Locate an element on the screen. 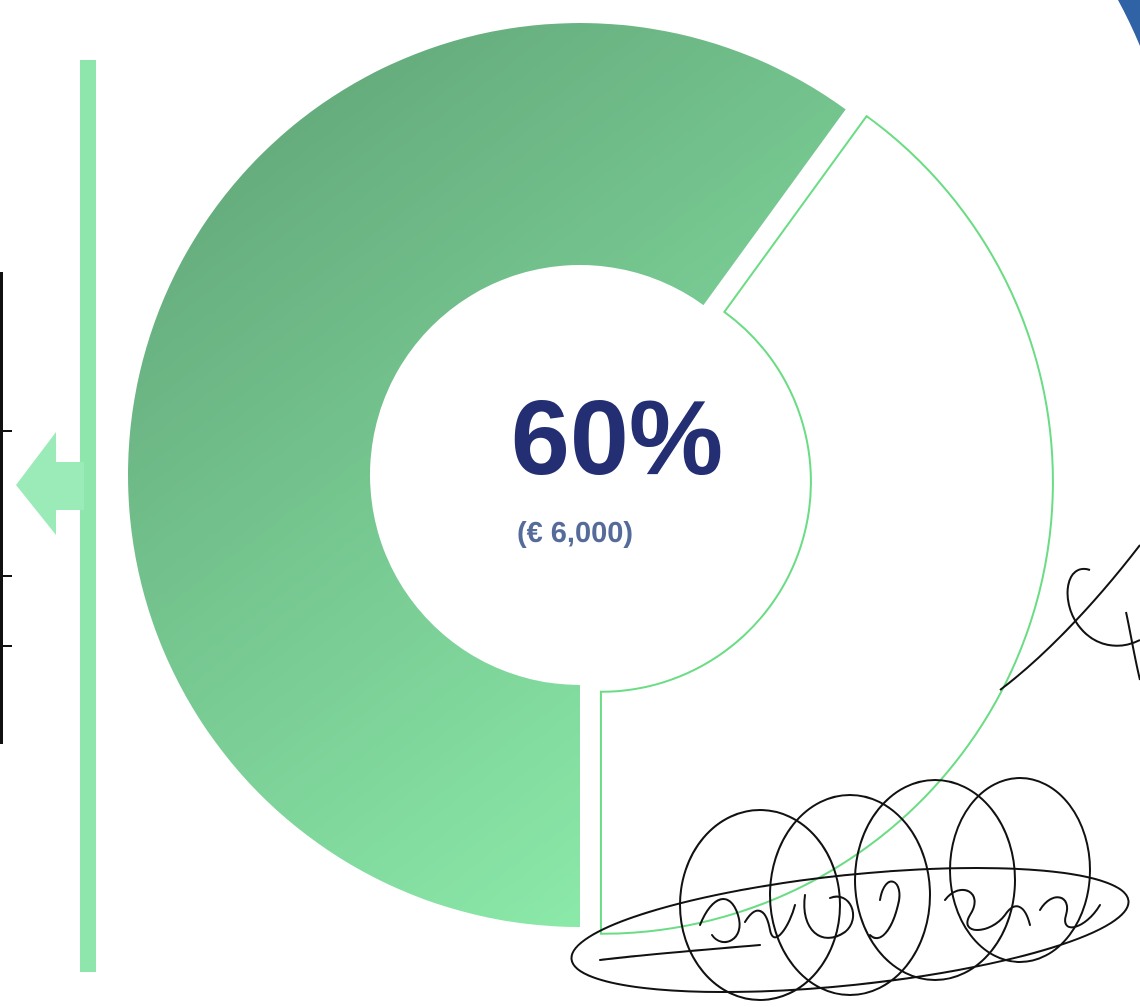  signature-partial-icon is located at coordinates (1069, 617).